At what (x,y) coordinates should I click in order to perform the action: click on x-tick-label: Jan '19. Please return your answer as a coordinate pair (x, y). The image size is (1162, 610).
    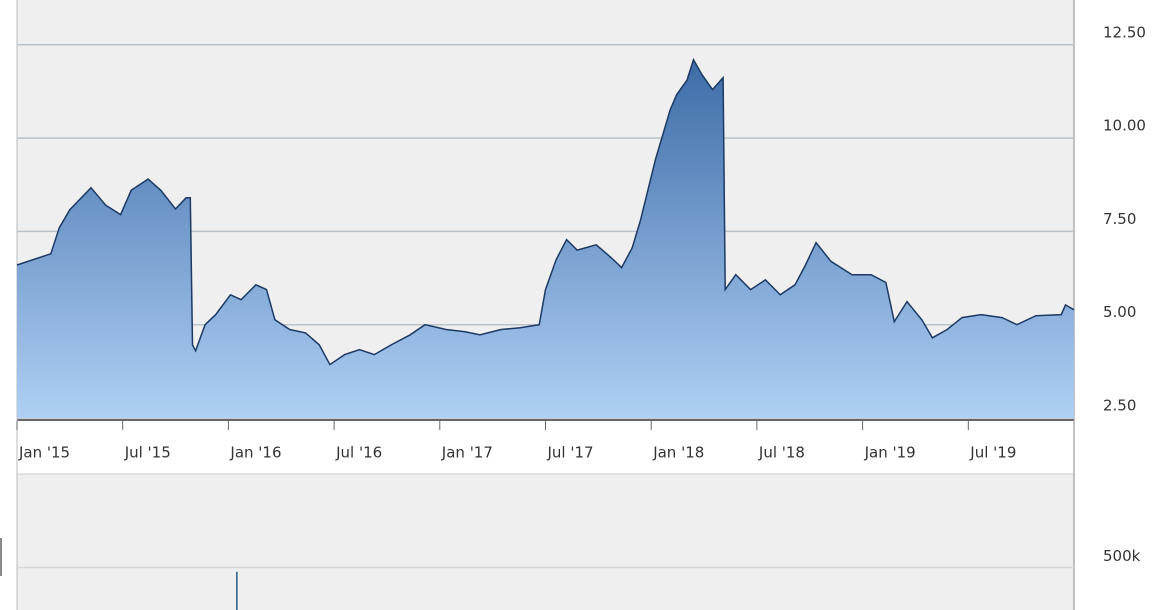
    Looking at the image, I should click on (890, 453).